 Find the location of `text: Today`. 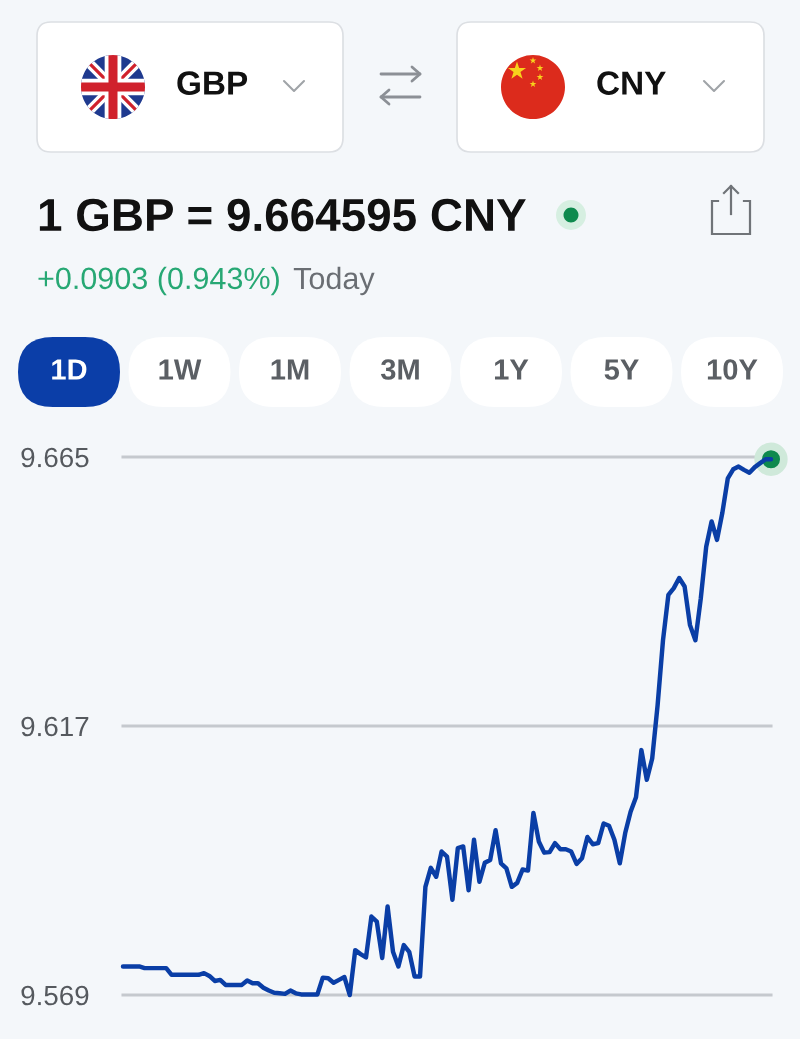

text: Today is located at coordinates (334, 281).